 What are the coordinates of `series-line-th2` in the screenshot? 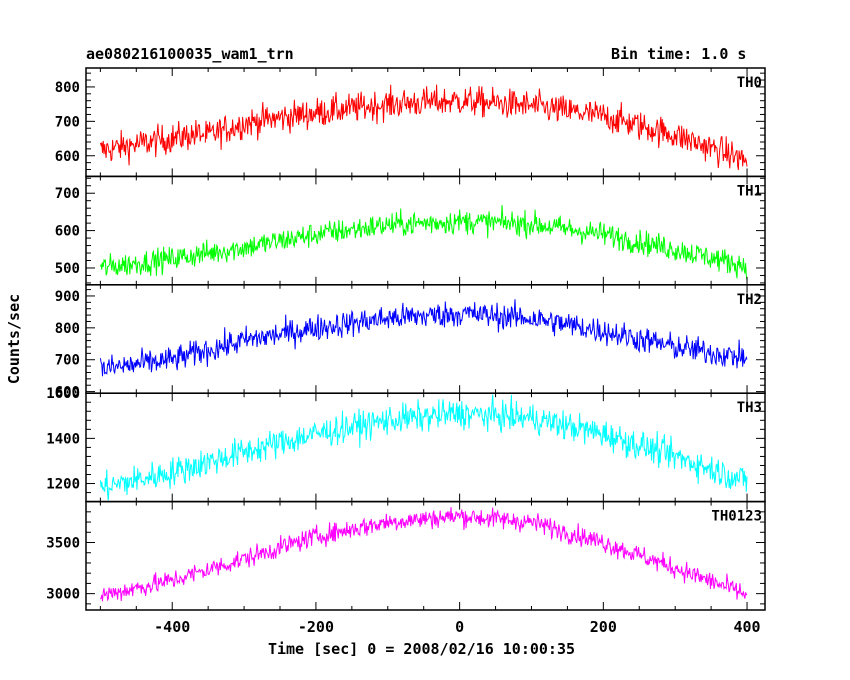 It's located at (423, 338).